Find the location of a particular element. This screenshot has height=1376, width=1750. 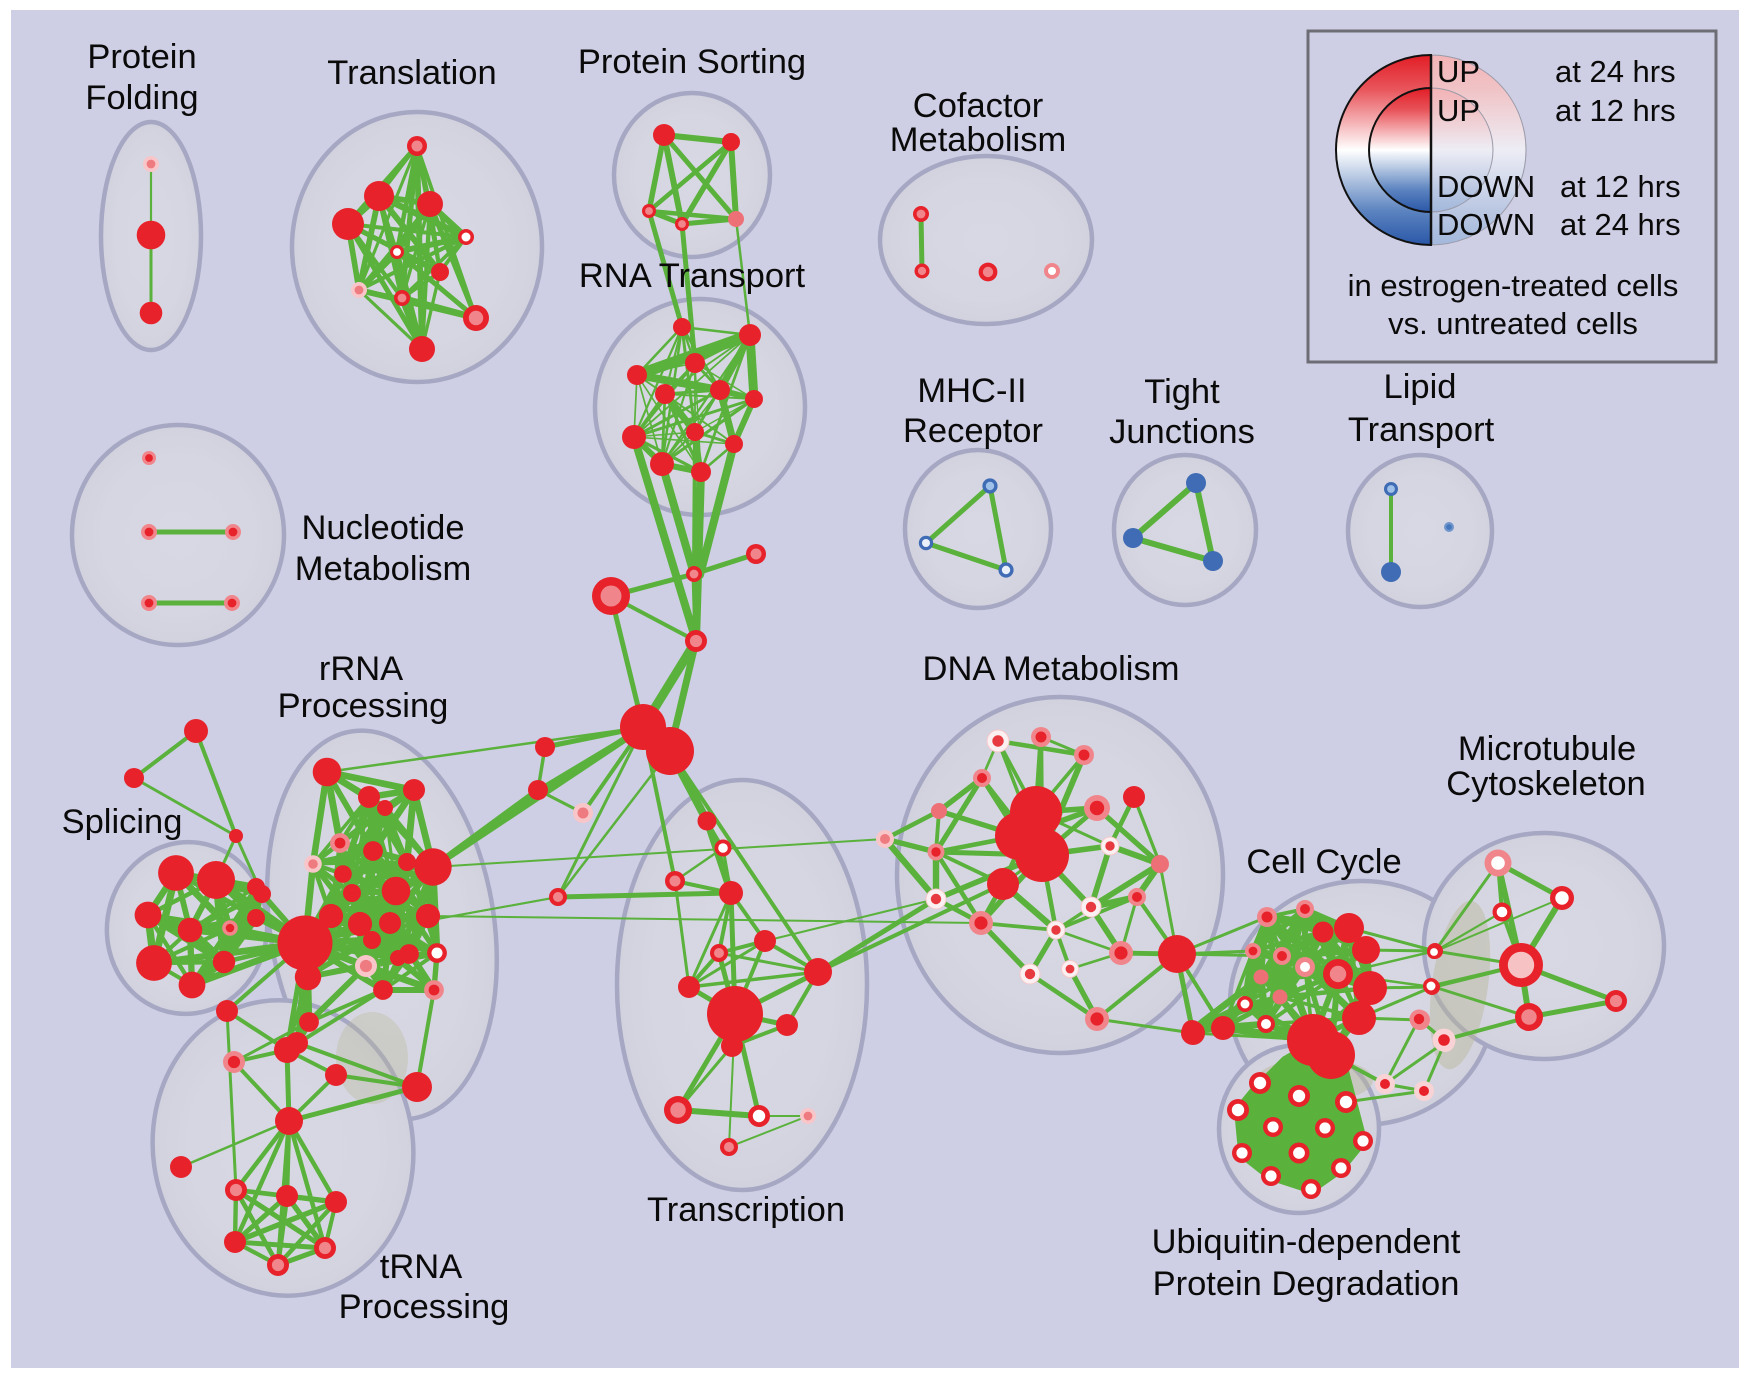

svg-text: Receptor is located at coordinates (973, 431).